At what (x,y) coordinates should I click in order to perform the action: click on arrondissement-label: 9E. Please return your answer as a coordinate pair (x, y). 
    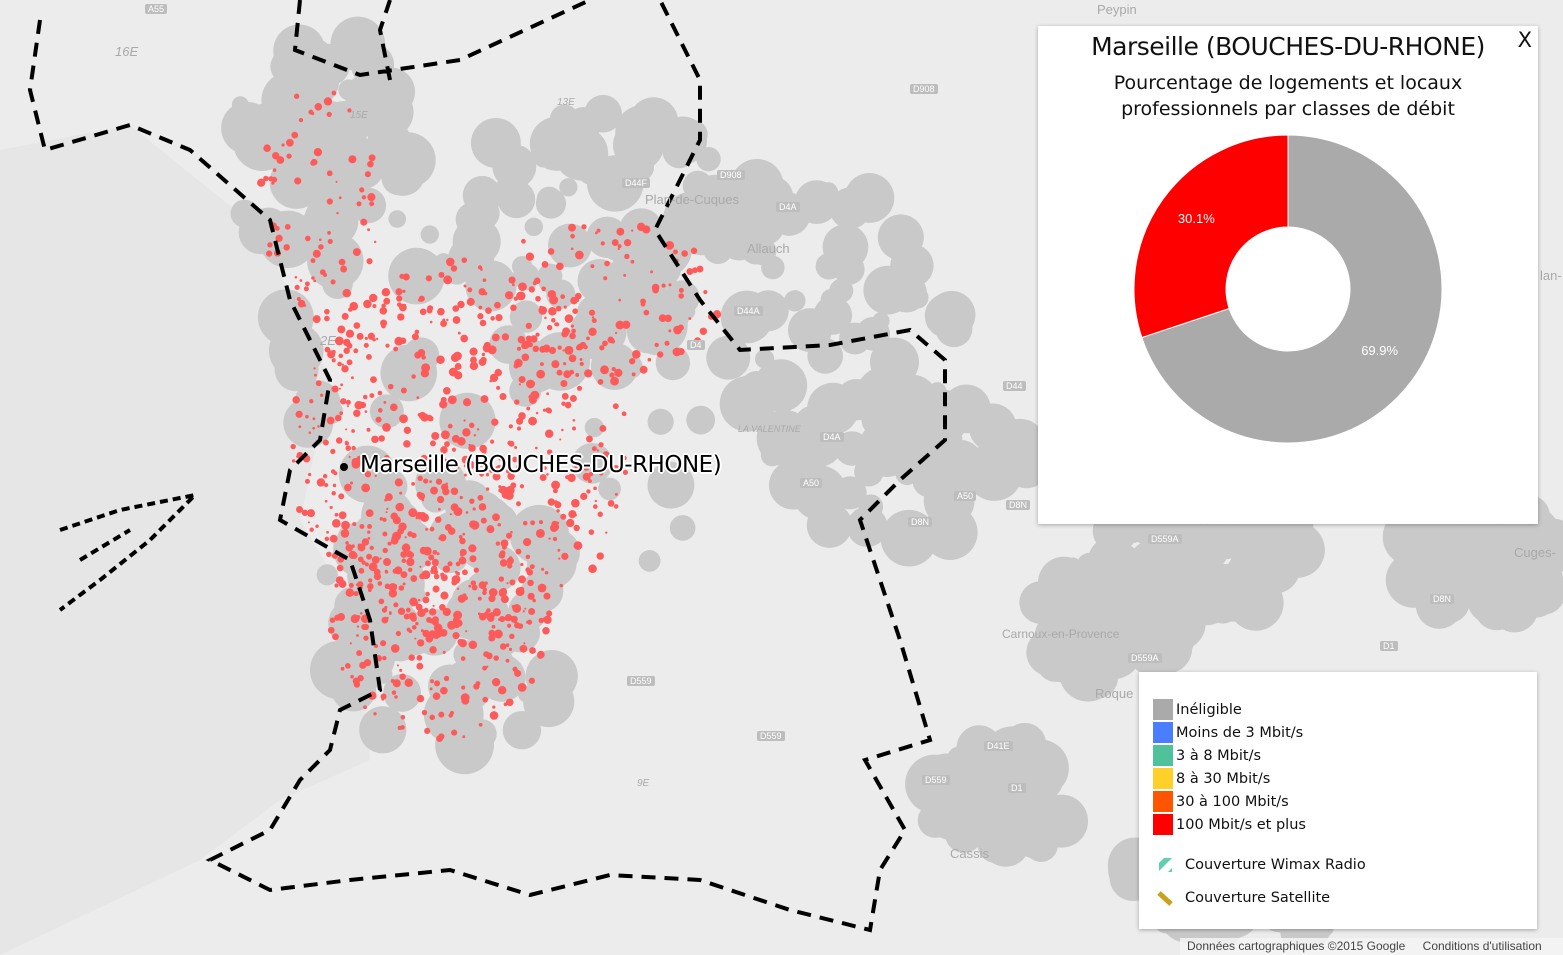
    Looking at the image, I should click on (643, 783).